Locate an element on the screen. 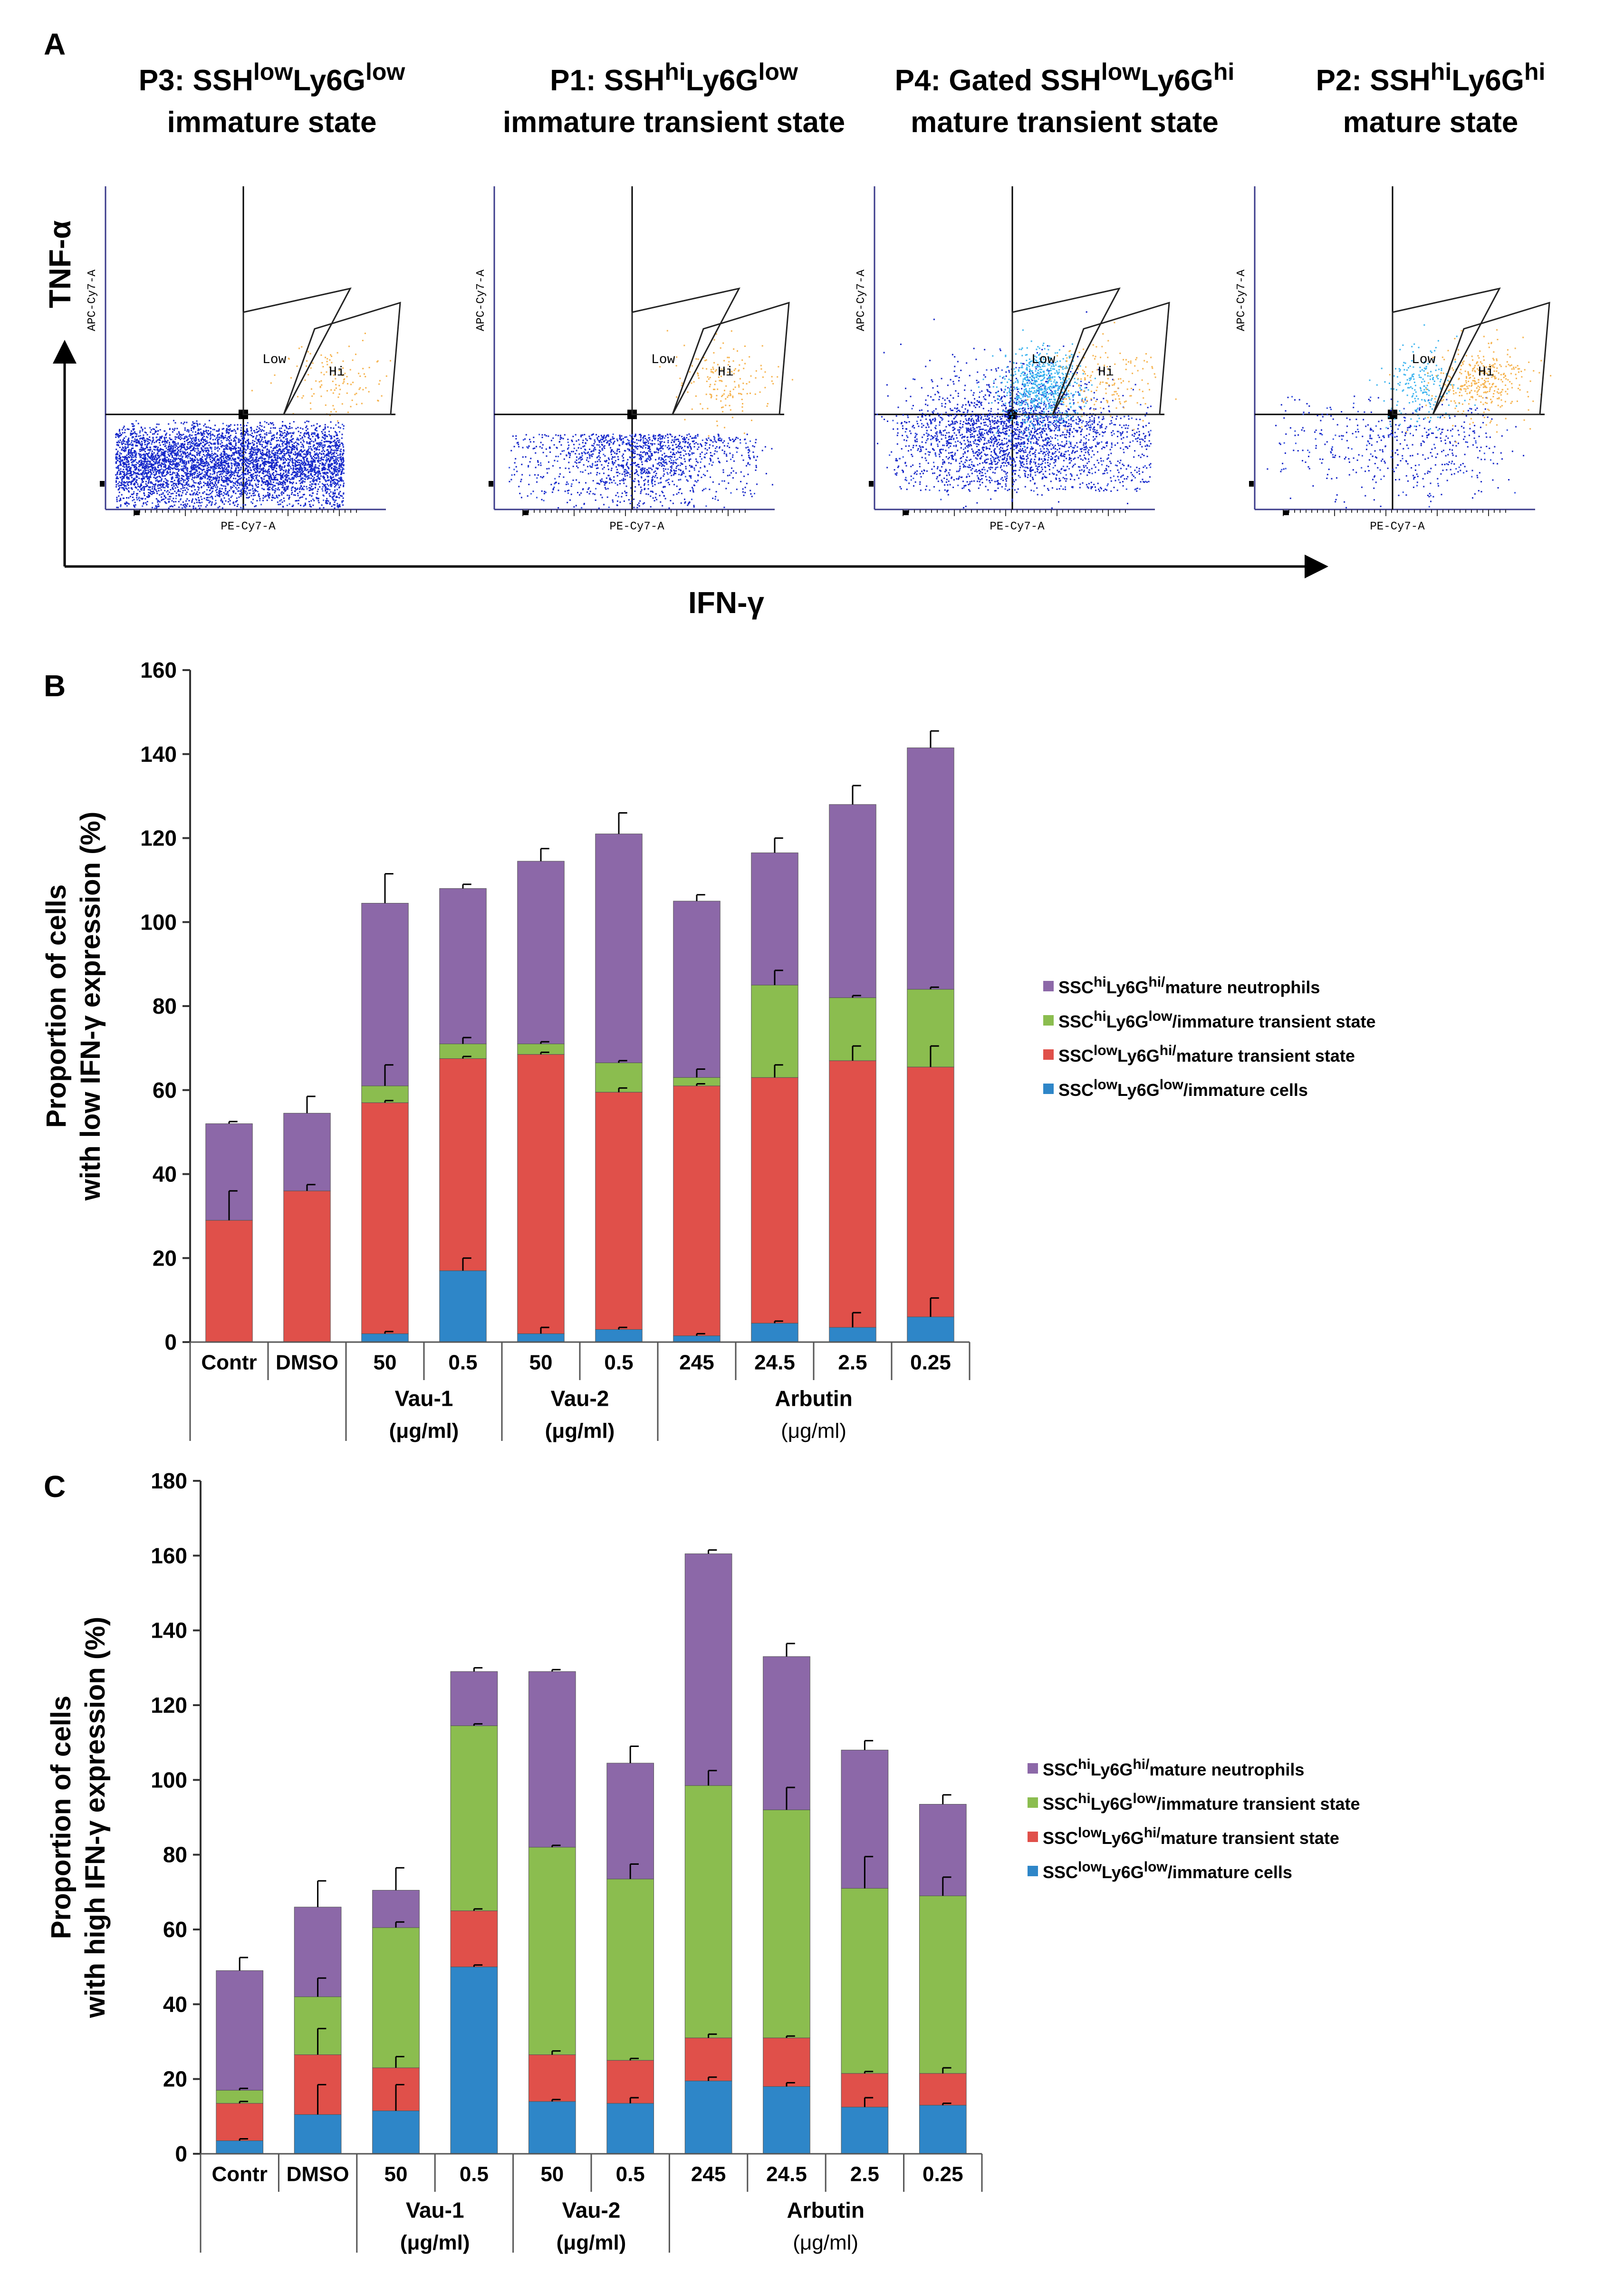 This screenshot has height=2284, width=1624. plot-subtitle-4: mature state is located at coordinates (1430, 123).